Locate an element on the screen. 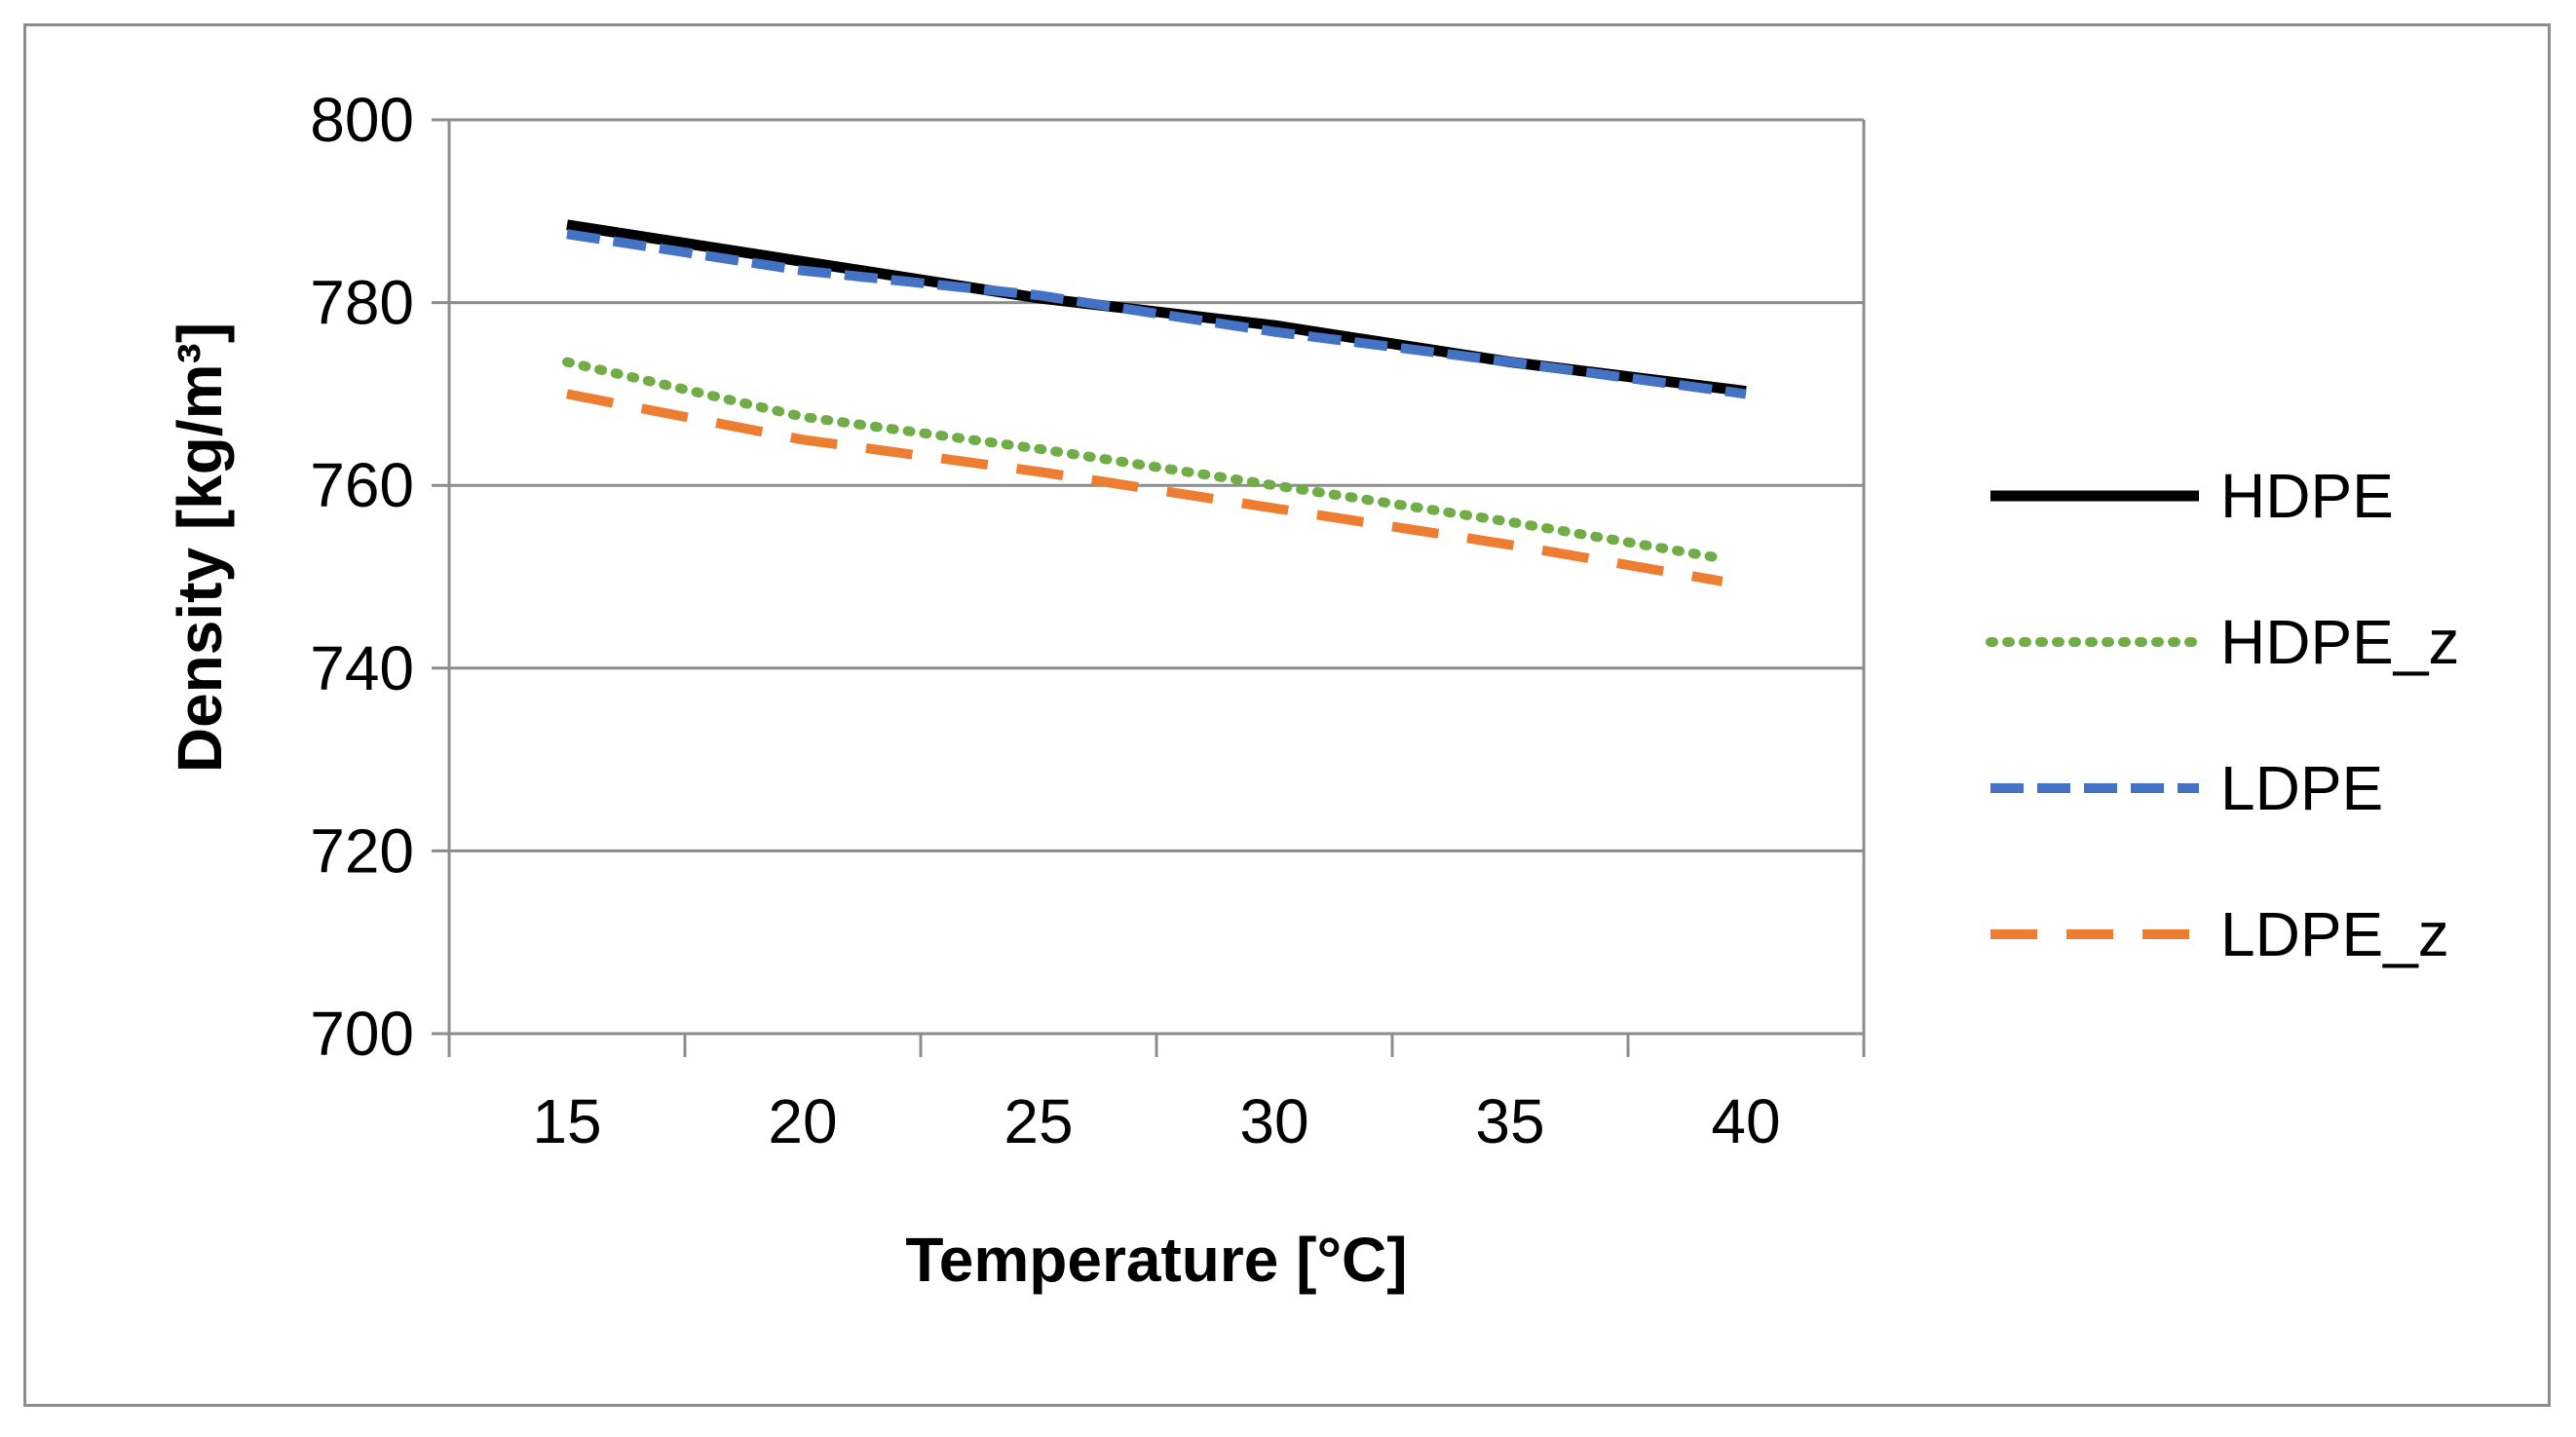 The width and height of the screenshot is (2576, 1437). series-line-ldpe is located at coordinates (1156, 314).